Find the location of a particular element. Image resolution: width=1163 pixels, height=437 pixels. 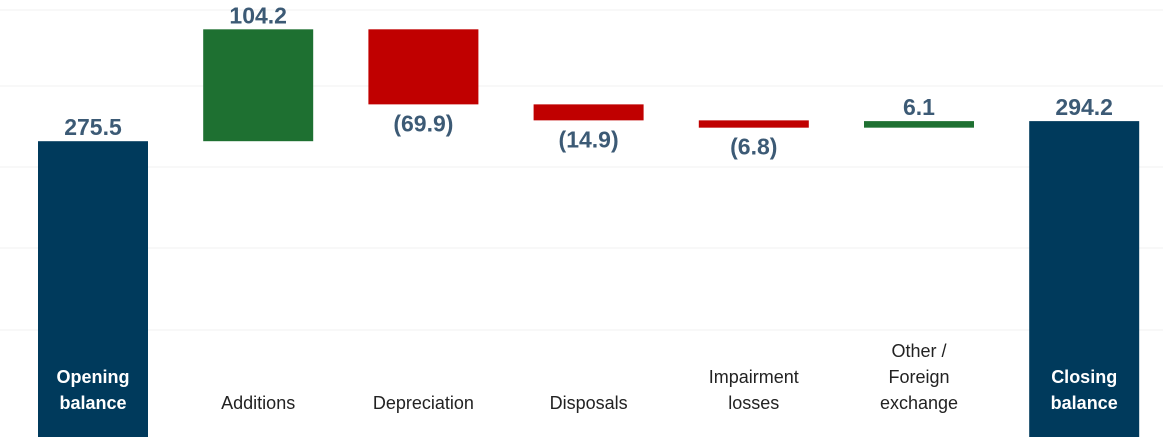

category-label: Other / Foreign exchange is located at coordinates (919, 377).